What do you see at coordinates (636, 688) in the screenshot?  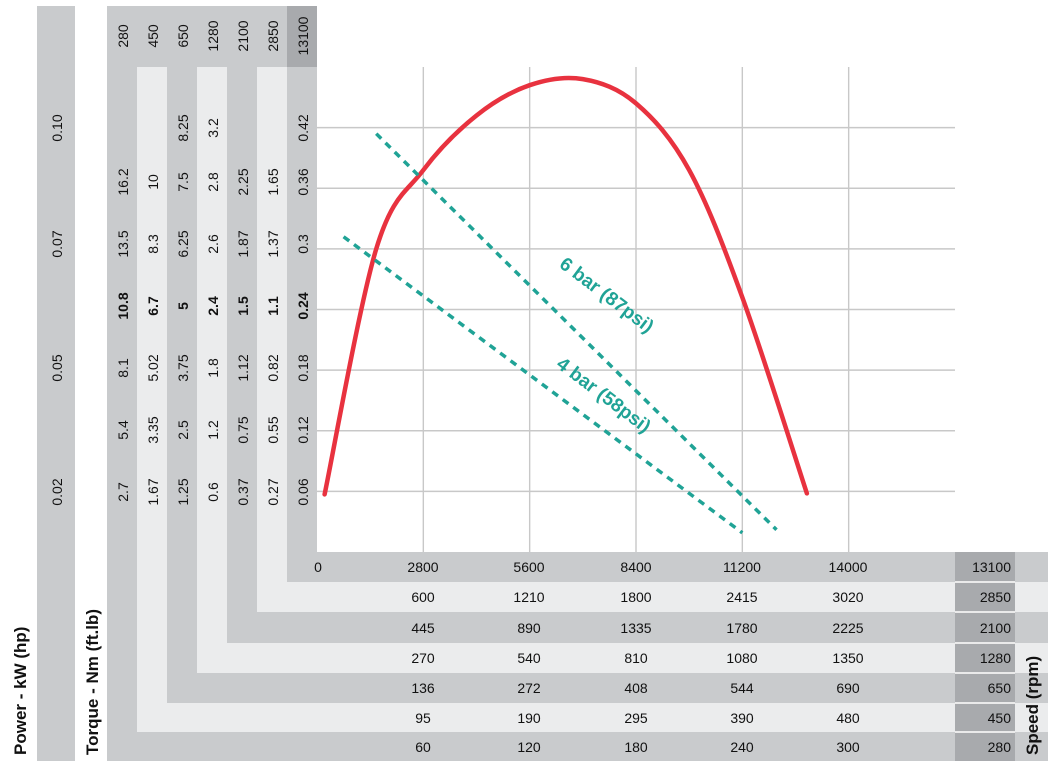 I see `speed-tick-label: 408` at bounding box center [636, 688].